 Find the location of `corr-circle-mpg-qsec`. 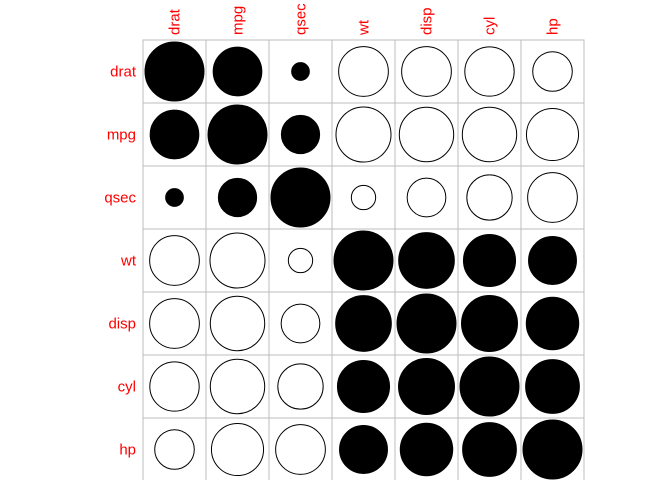

corr-circle-mpg-qsec is located at coordinates (300, 134).